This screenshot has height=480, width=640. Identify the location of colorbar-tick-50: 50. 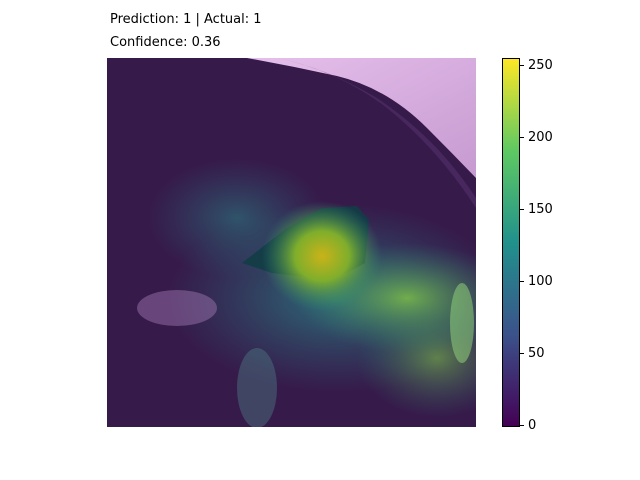
(532, 354).